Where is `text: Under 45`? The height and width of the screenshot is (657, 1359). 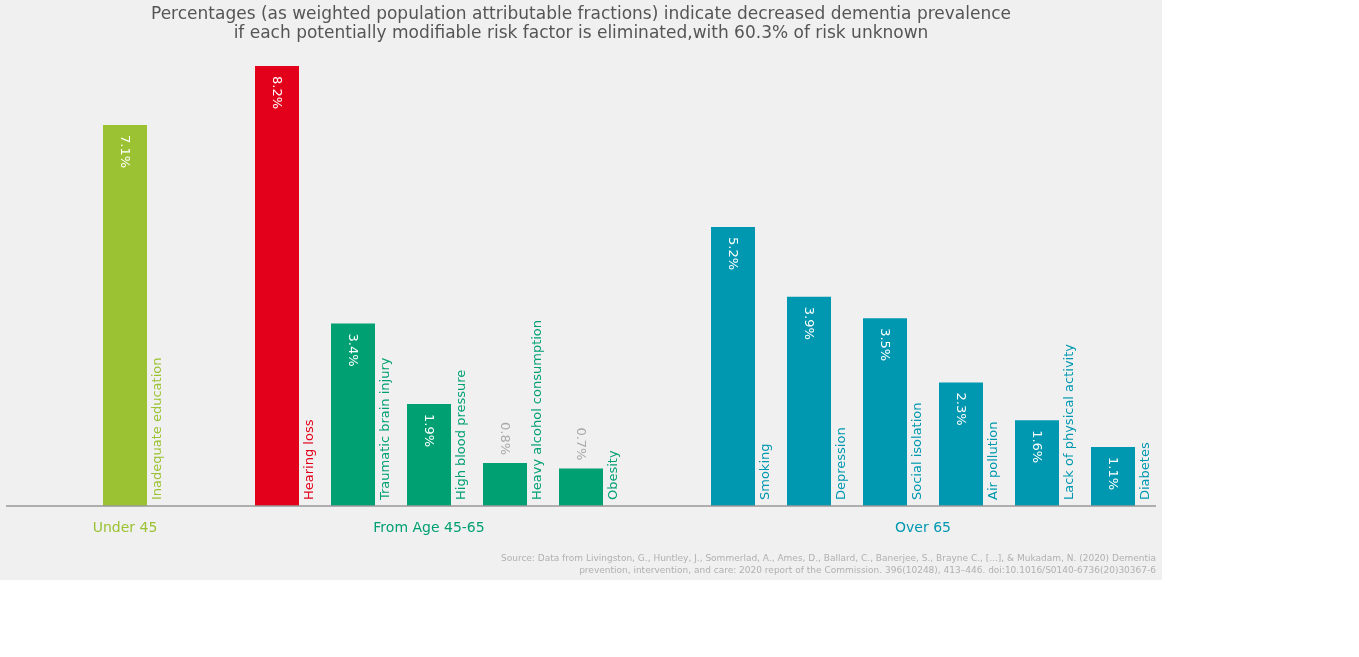
text: Under 45 is located at coordinates (125, 527).